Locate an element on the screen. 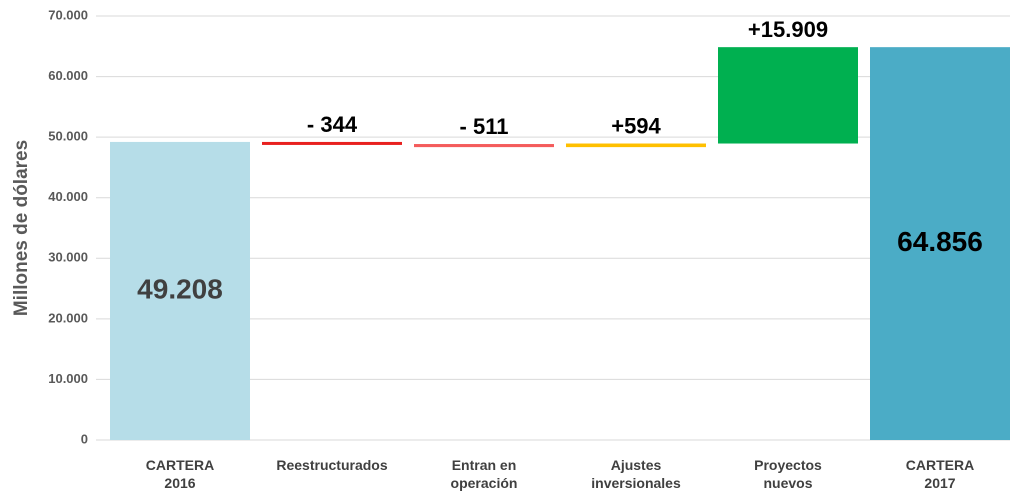 The image size is (1010, 496). x-tick-label-box: Proyectos nuevos is located at coordinates (788, 474).